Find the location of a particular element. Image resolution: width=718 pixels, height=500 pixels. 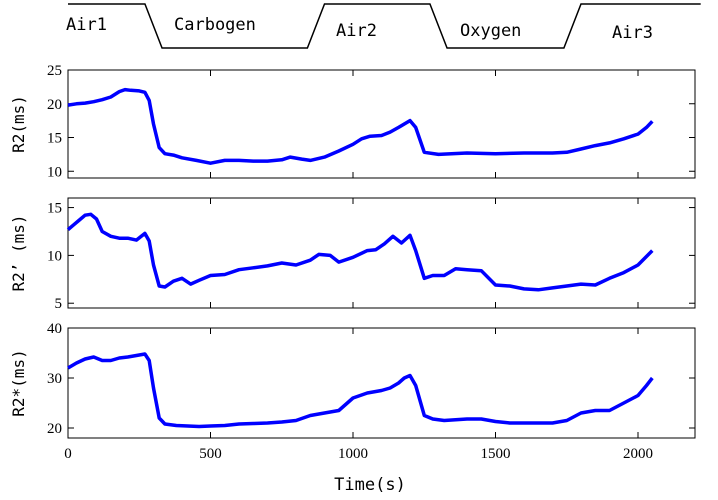

segment-label-air2: Air2 is located at coordinates (356, 31).